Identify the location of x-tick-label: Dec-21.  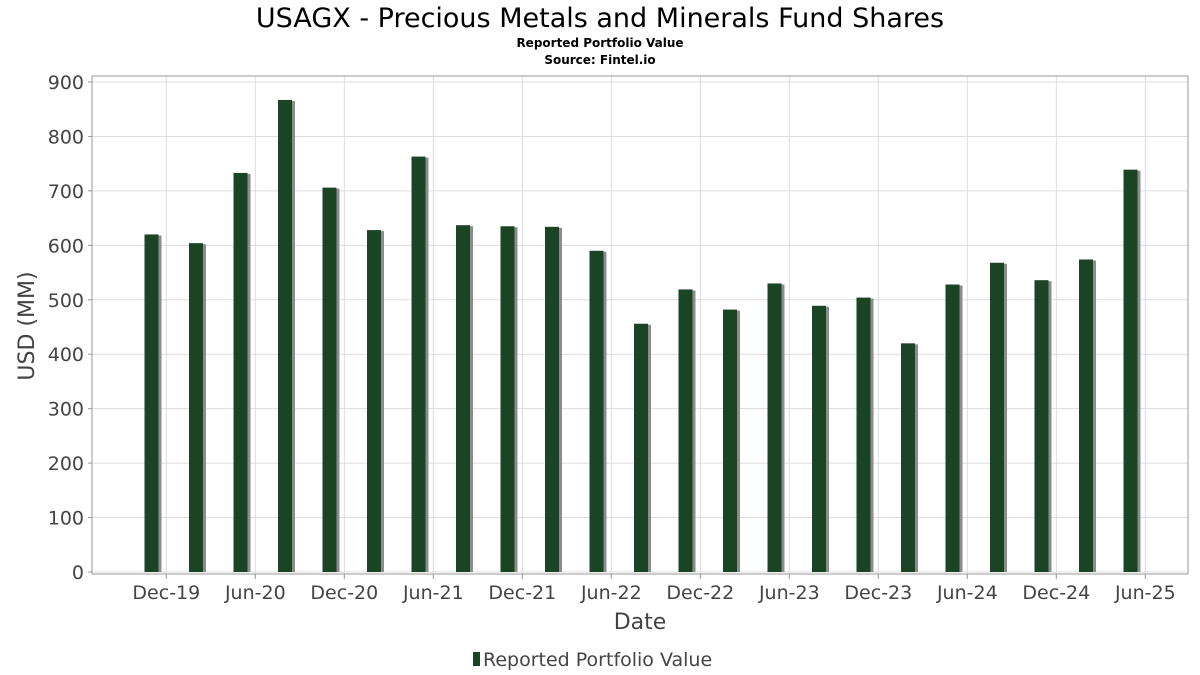
(522, 593).